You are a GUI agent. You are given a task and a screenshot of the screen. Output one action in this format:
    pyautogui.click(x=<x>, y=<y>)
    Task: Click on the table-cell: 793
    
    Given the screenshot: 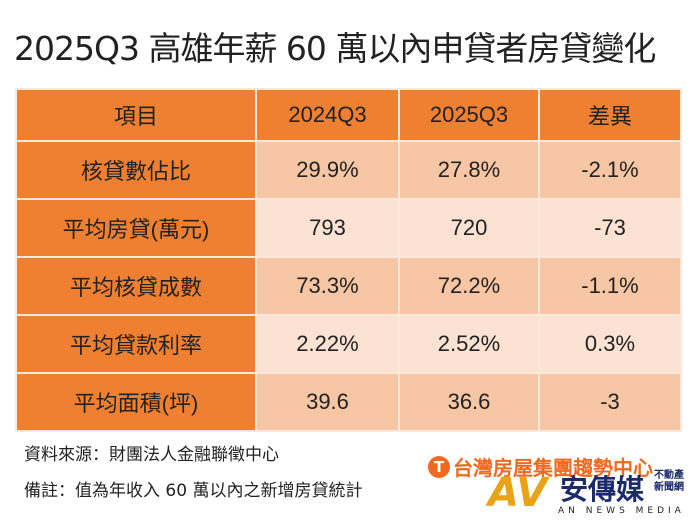 What is the action you would take?
    pyautogui.click(x=327, y=228)
    